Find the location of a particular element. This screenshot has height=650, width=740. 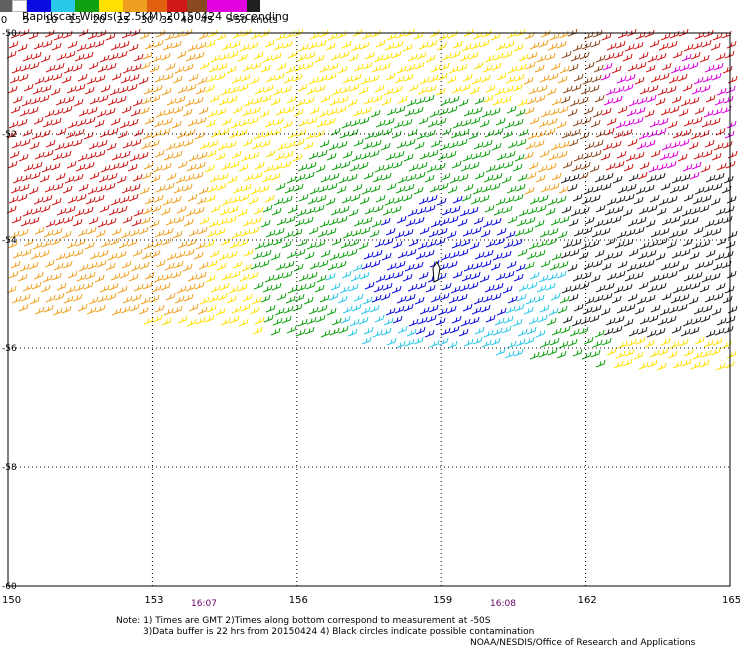

latitude-label: -56 is located at coordinates (9, 349).